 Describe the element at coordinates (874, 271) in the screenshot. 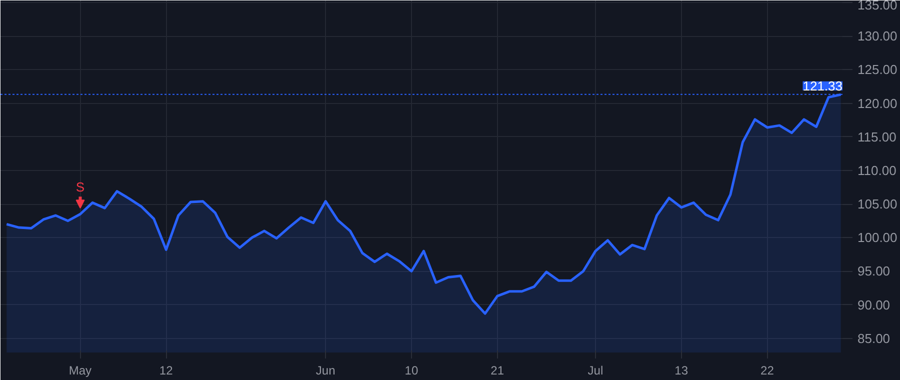

I see `y-tick-label: 95.00` at that location.